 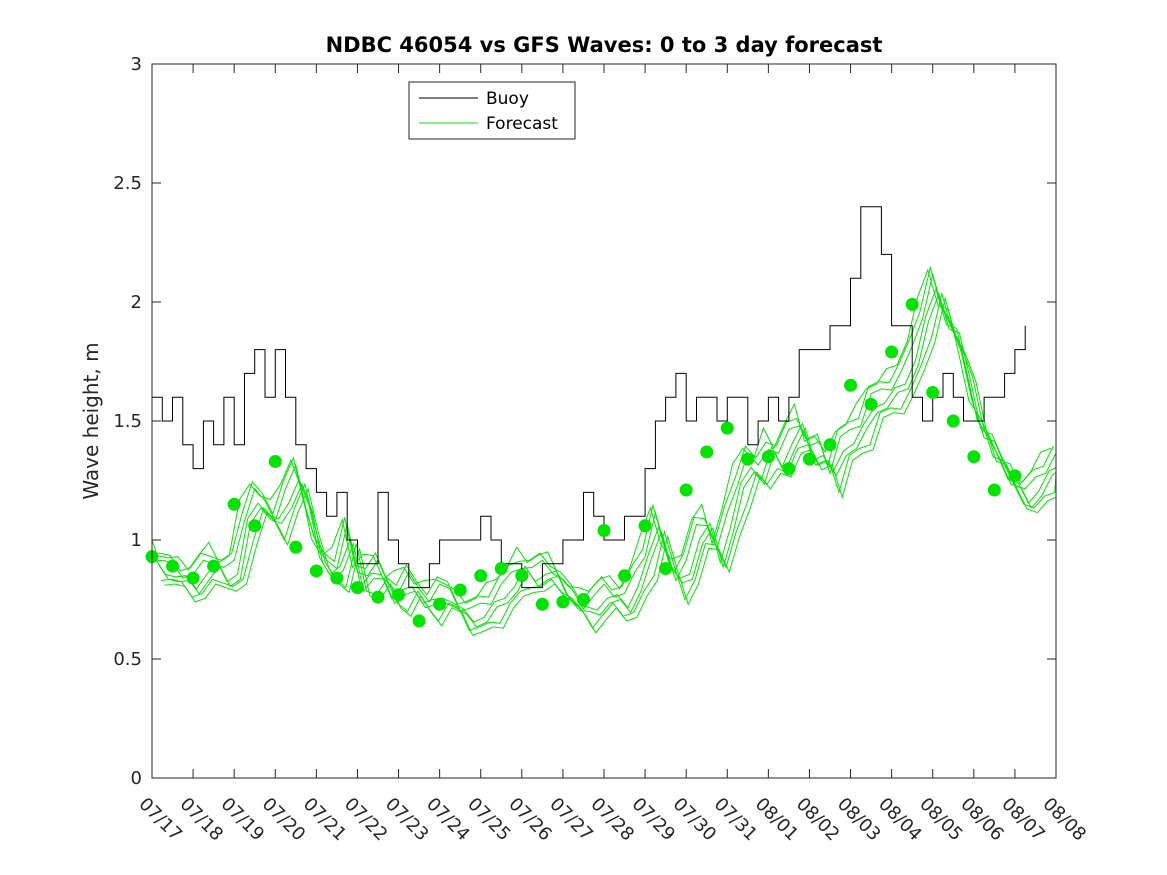 I want to click on legend-box, so click(x=492, y=110).